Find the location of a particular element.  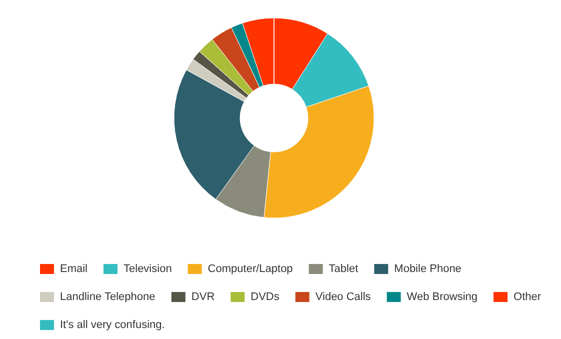

legend-label: It's all very confusing. is located at coordinates (112, 325).